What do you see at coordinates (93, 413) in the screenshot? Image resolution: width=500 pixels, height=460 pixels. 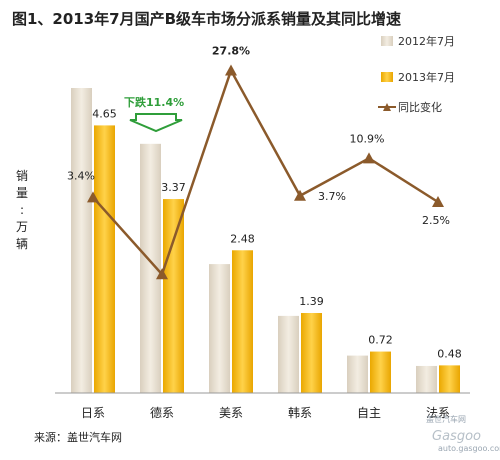 I see `category-label-0: 日系` at bounding box center [93, 413].